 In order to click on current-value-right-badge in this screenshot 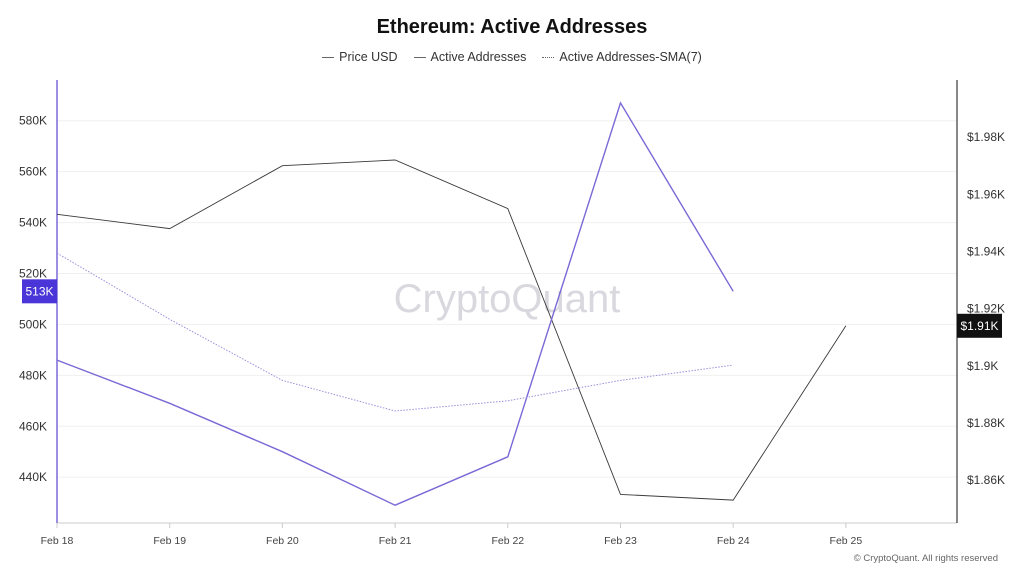, I will do `click(979, 325)`.